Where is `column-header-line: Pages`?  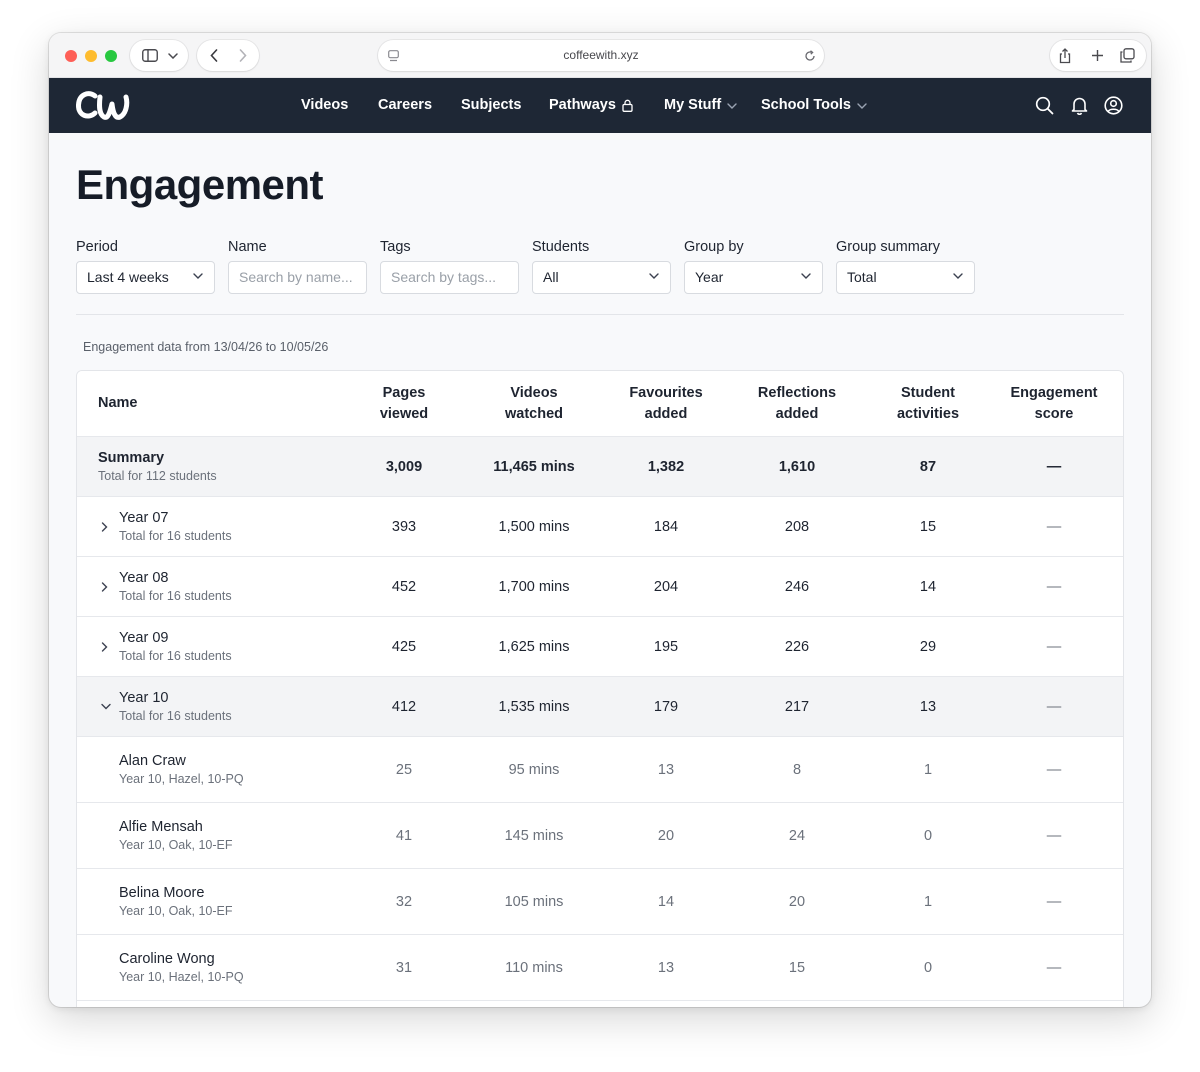
column-header-line: Pages is located at coordinates (404, 392).